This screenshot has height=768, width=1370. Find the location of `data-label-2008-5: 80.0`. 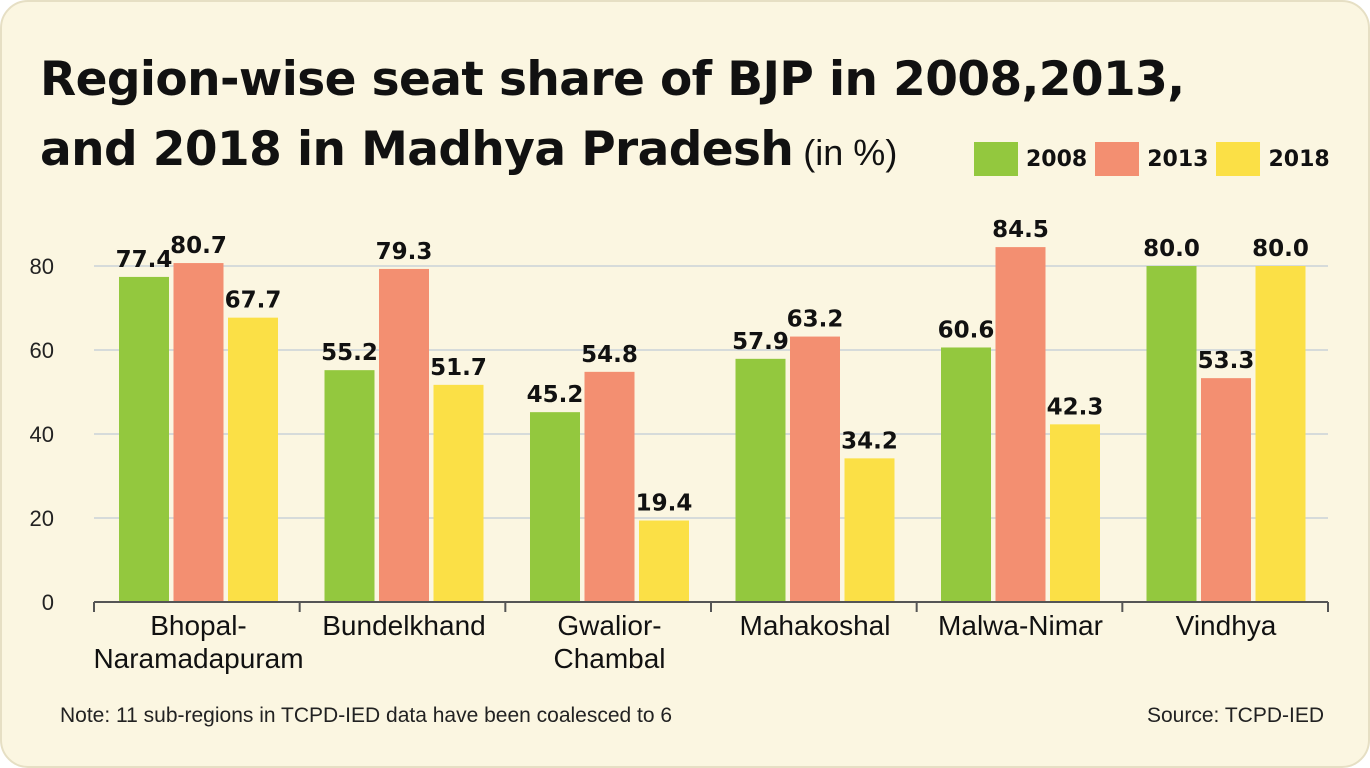

data-label-2008-5: 80.0 is located at coordinates (1171, 249).